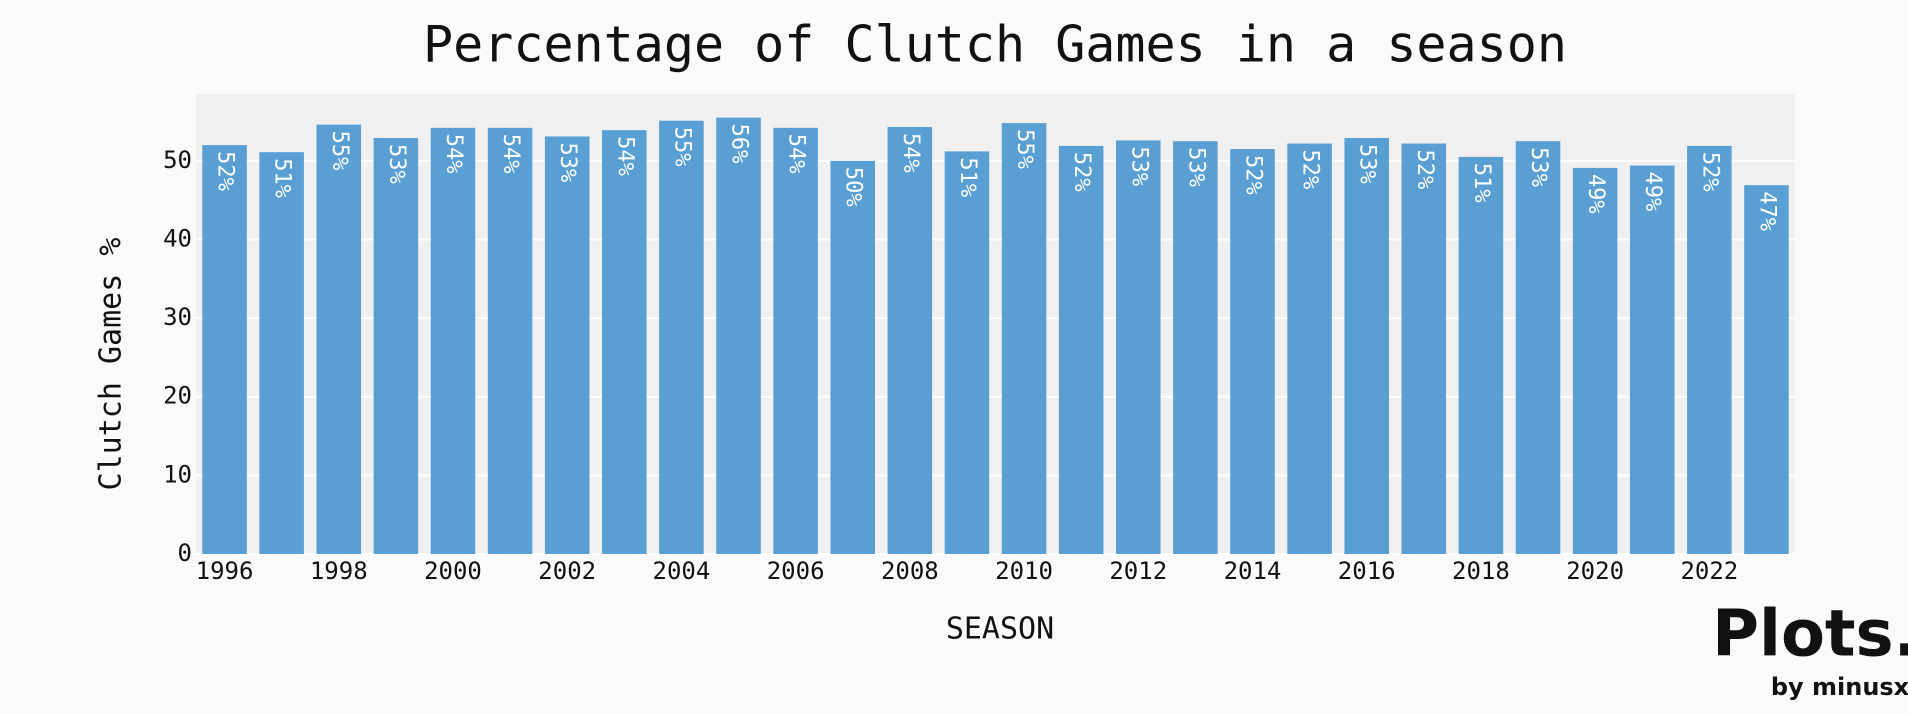 This screenshot has width=1908, height=714. Describe the element at coordinates (177, 474) in the screenshot. I see `y-tick-label: 10` at that location.